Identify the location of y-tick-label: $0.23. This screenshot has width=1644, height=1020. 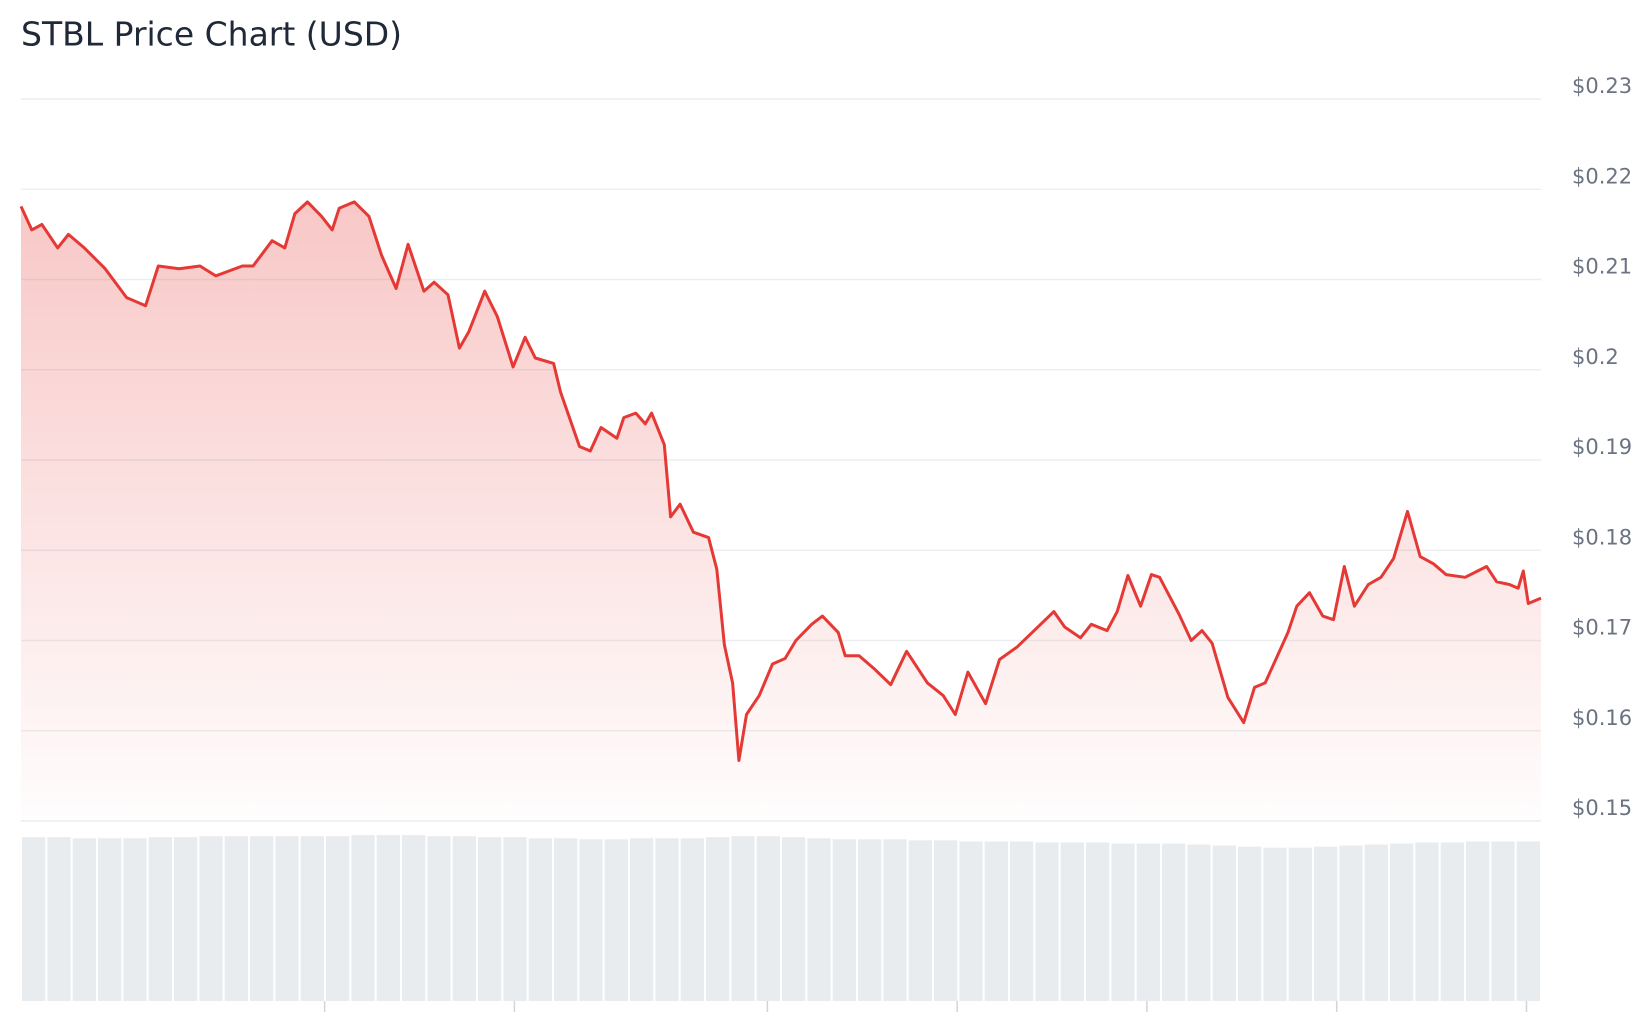
(1602, 86).